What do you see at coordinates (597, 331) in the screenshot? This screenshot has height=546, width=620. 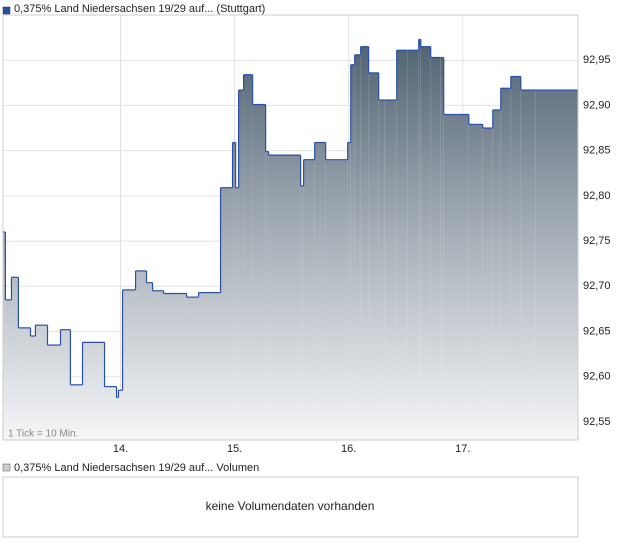 I see `y-tick-label: 92,65` at bounding box center [597, 331].